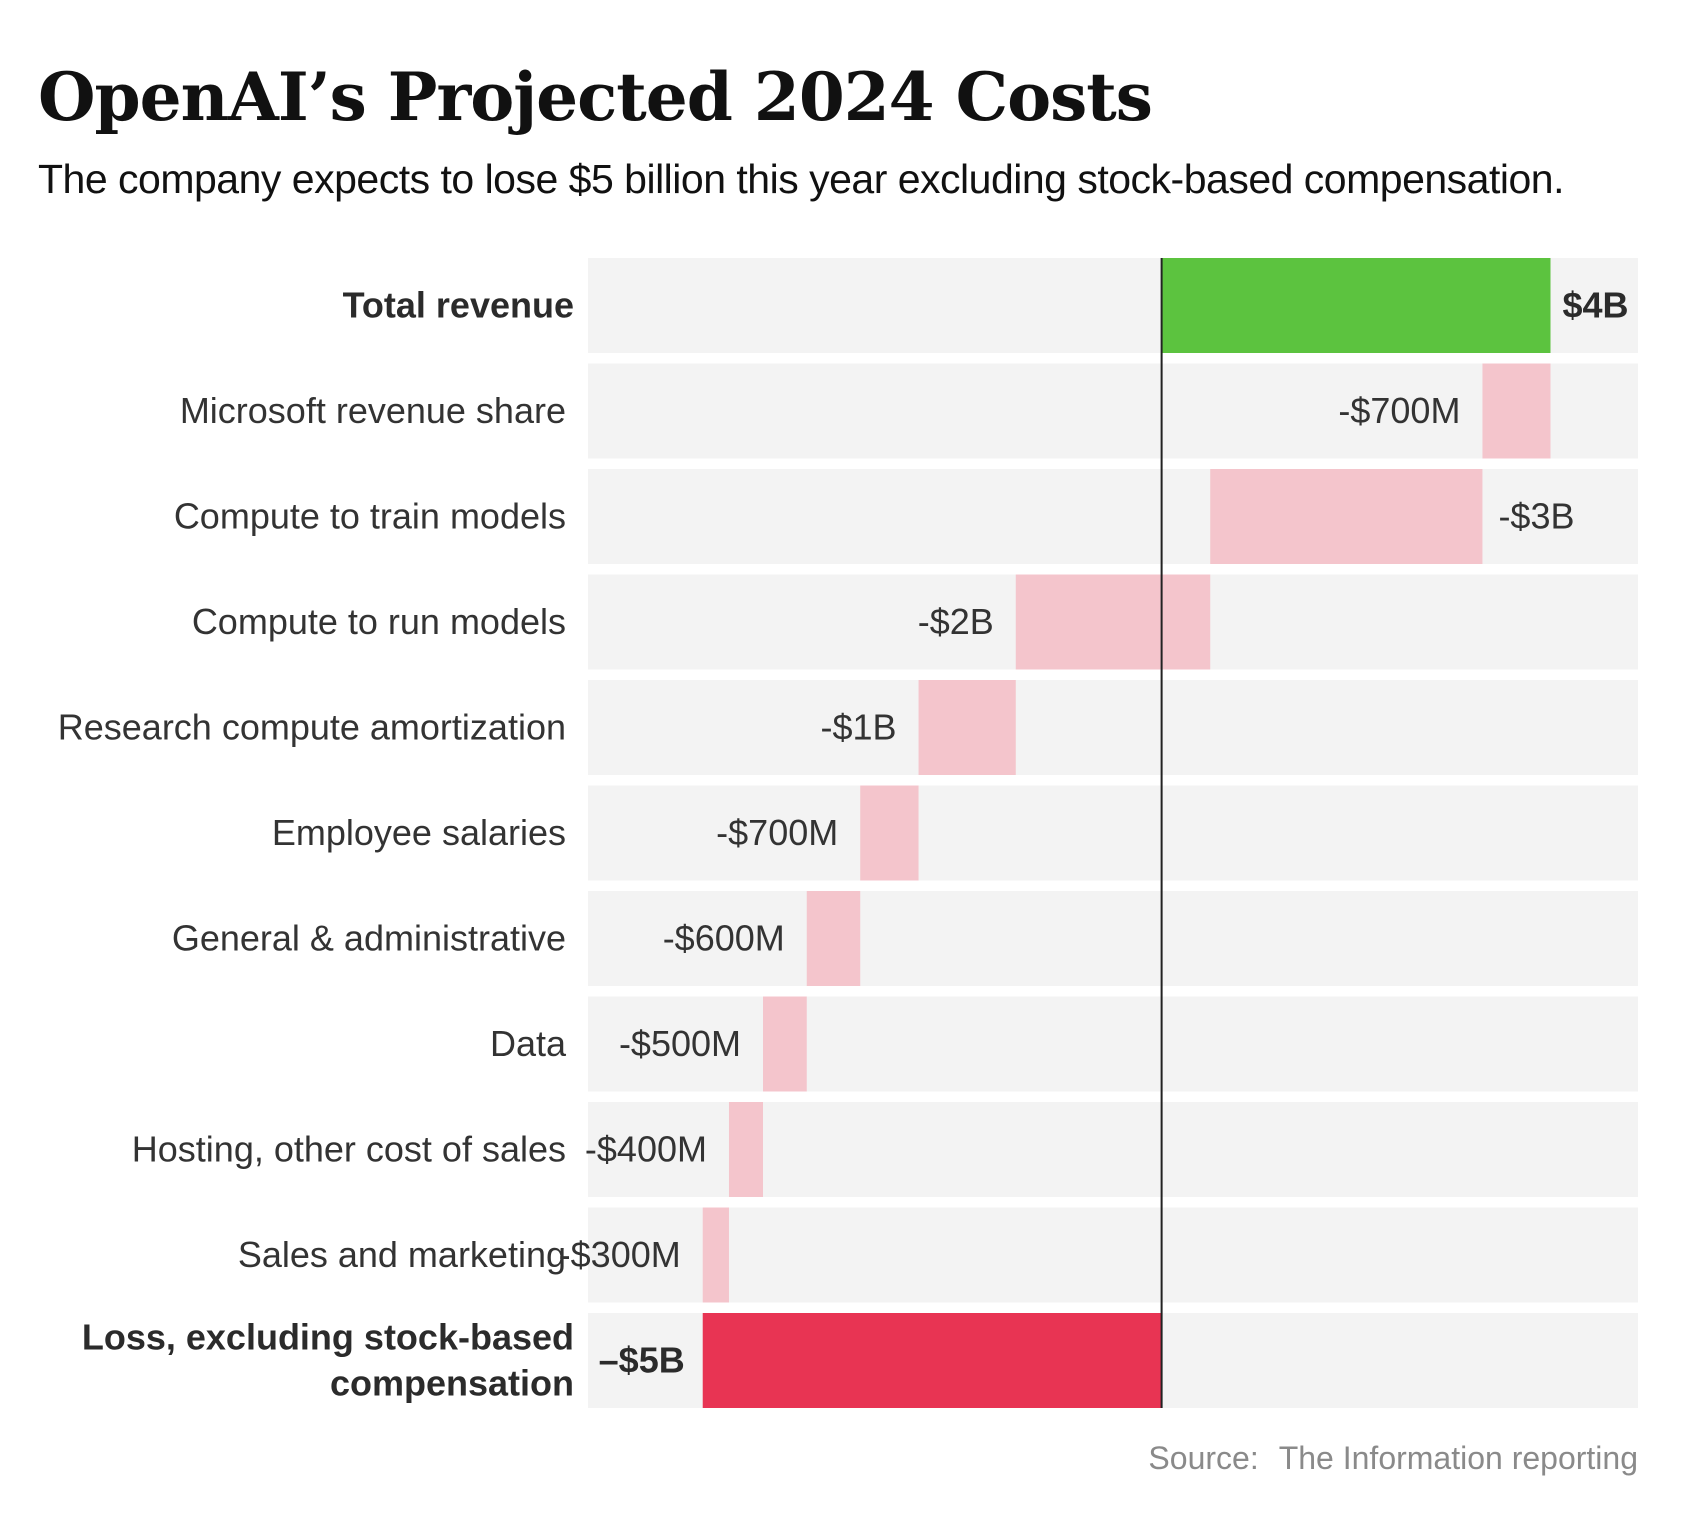 The width and height of the screenshot is (1698, 1530). Describe the element at coordinates (458, 305) in the screenshot. I see `category-label: Total revenue` at that location.